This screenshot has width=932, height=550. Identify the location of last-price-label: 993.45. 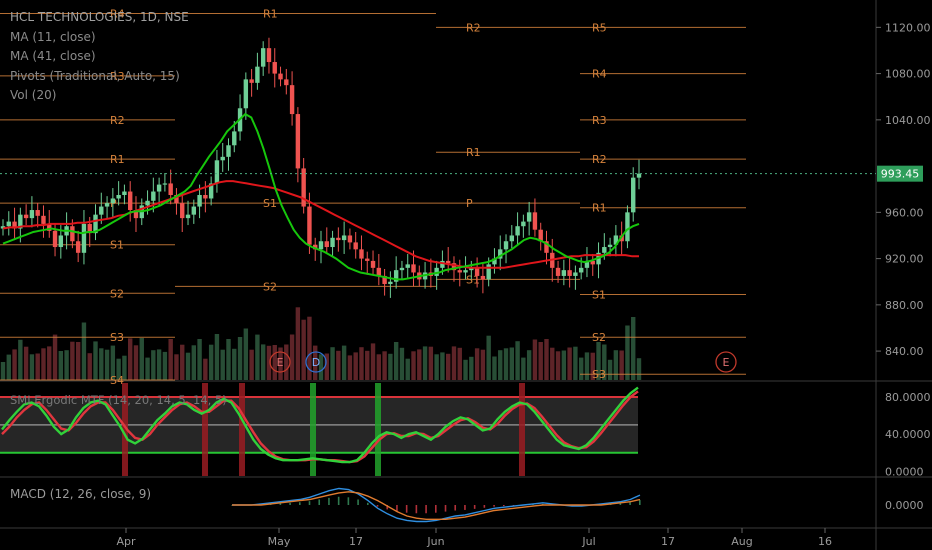
(900, 174).